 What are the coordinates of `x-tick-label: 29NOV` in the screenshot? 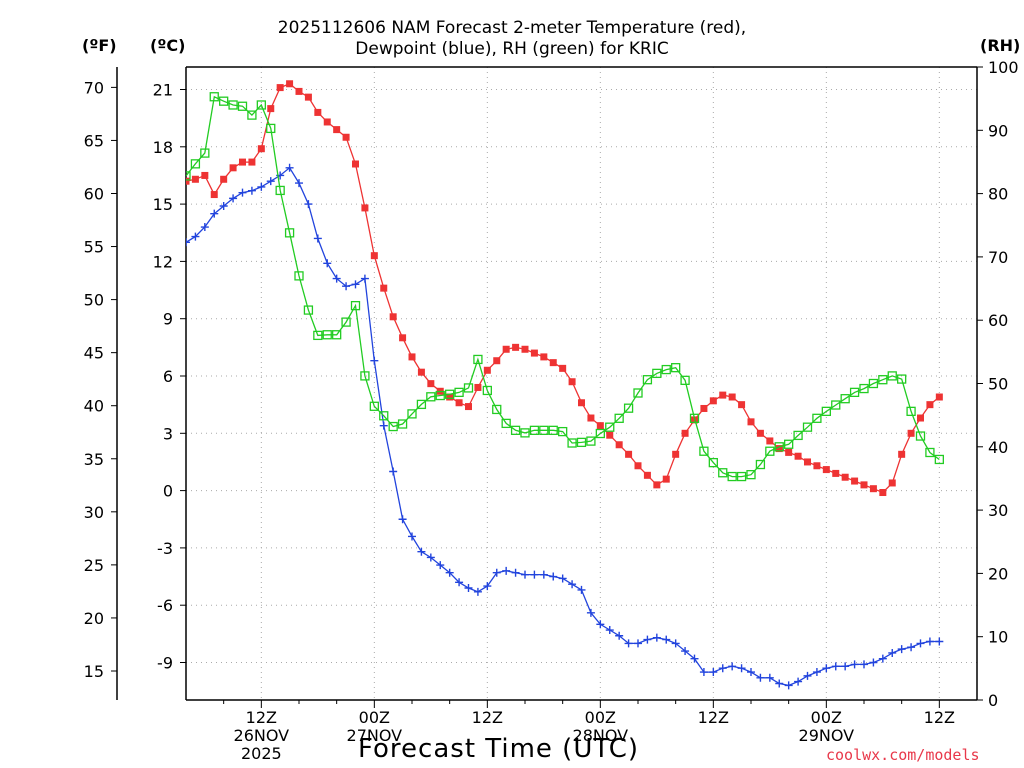 It's located at (827, 735).